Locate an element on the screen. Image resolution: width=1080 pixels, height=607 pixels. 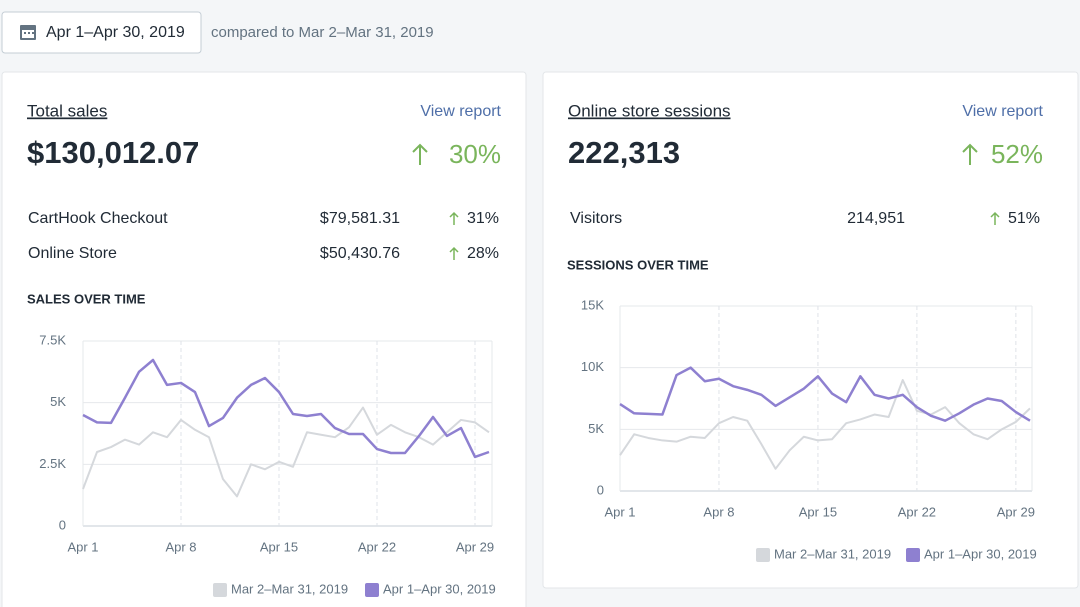
row-change: 51% is located at coordinates (1024, 218).